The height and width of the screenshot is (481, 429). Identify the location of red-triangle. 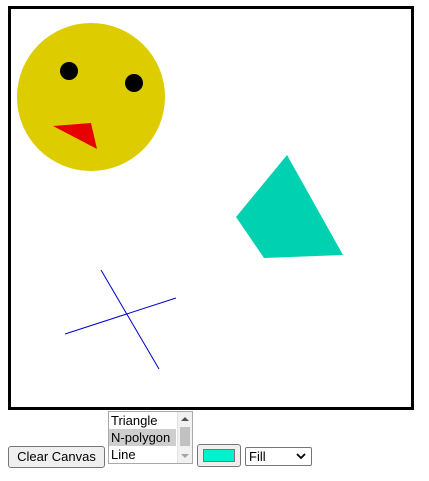
(75, 136).